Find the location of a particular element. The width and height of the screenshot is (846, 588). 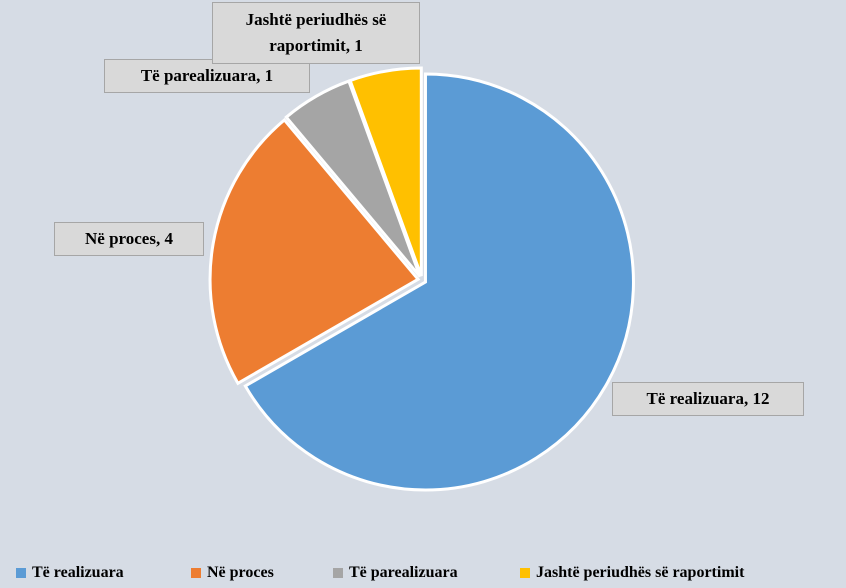

data-label: Jashtë periudhës së raportimit, 1 is located at coordinates (316, 33).